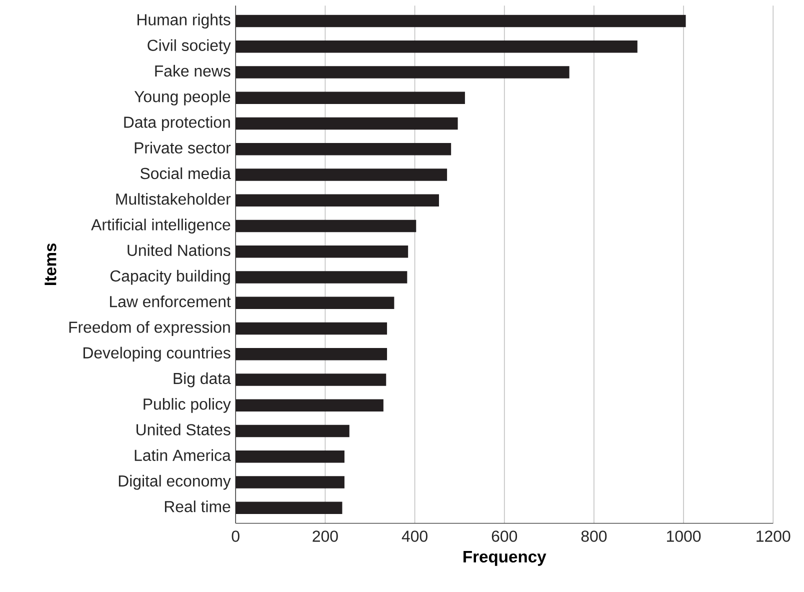  What do you see at coordinates (149, 328) in the screenshot?
I see `y-tick-label: Freedom of expression` at bounding box center [149, 328].